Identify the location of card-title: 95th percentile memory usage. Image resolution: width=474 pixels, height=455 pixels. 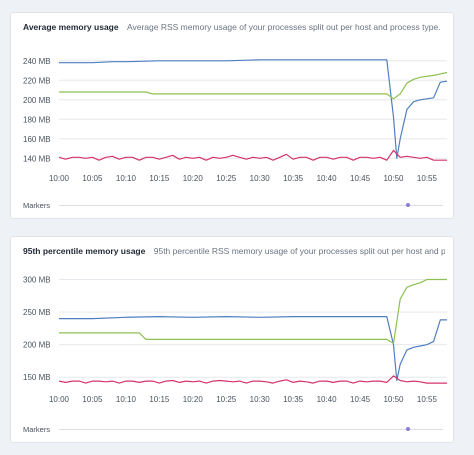
(84, 251).